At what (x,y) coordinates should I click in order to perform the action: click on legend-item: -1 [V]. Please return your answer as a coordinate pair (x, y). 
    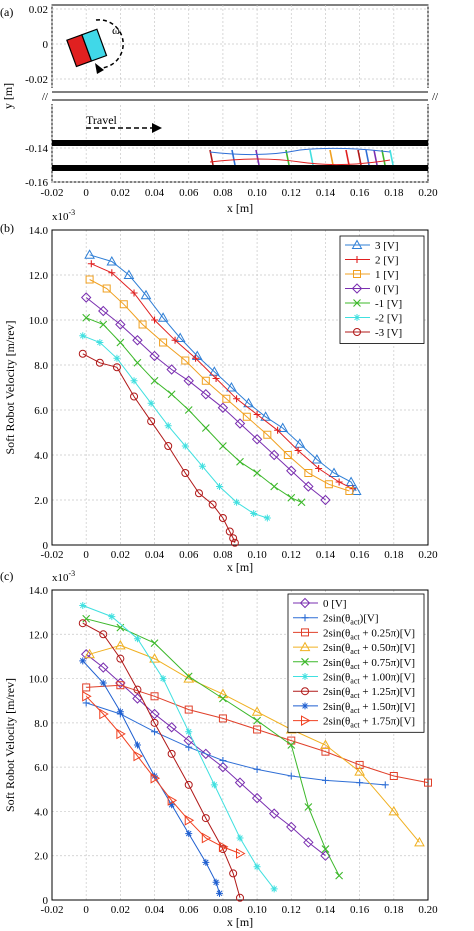
    Looking at the image, I should click on (373, 304).